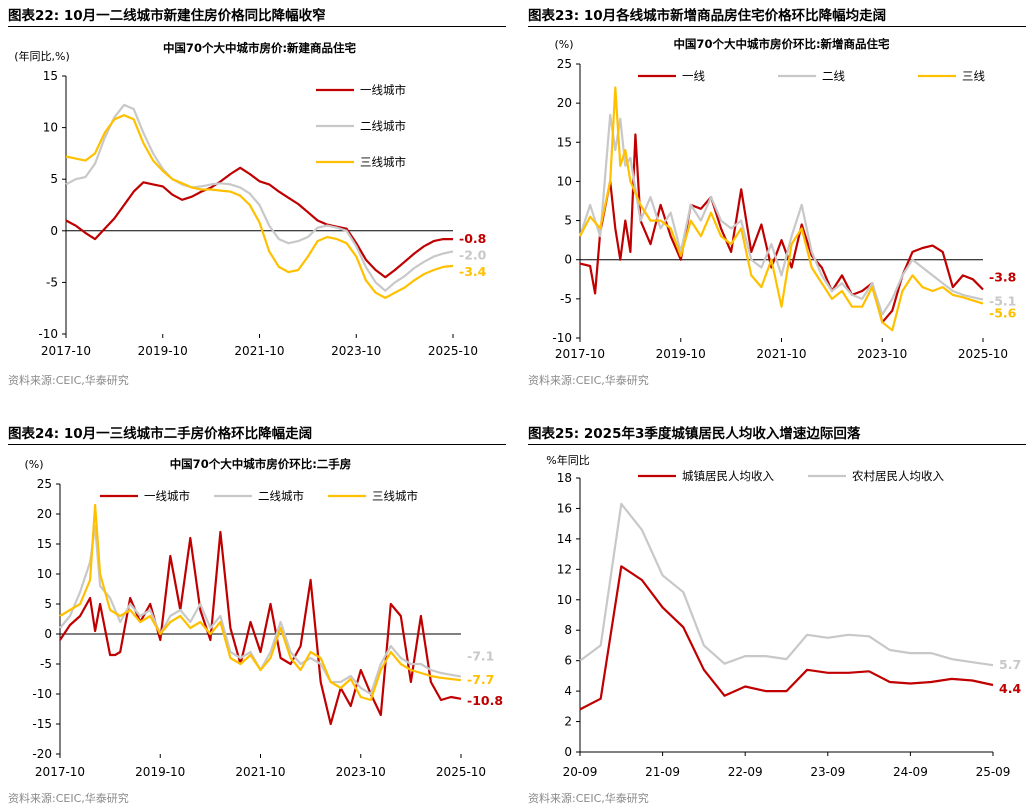  Describe the element at coordinates (568, 661) in the screenshot. I see `y-tick-label: 6` at that location.